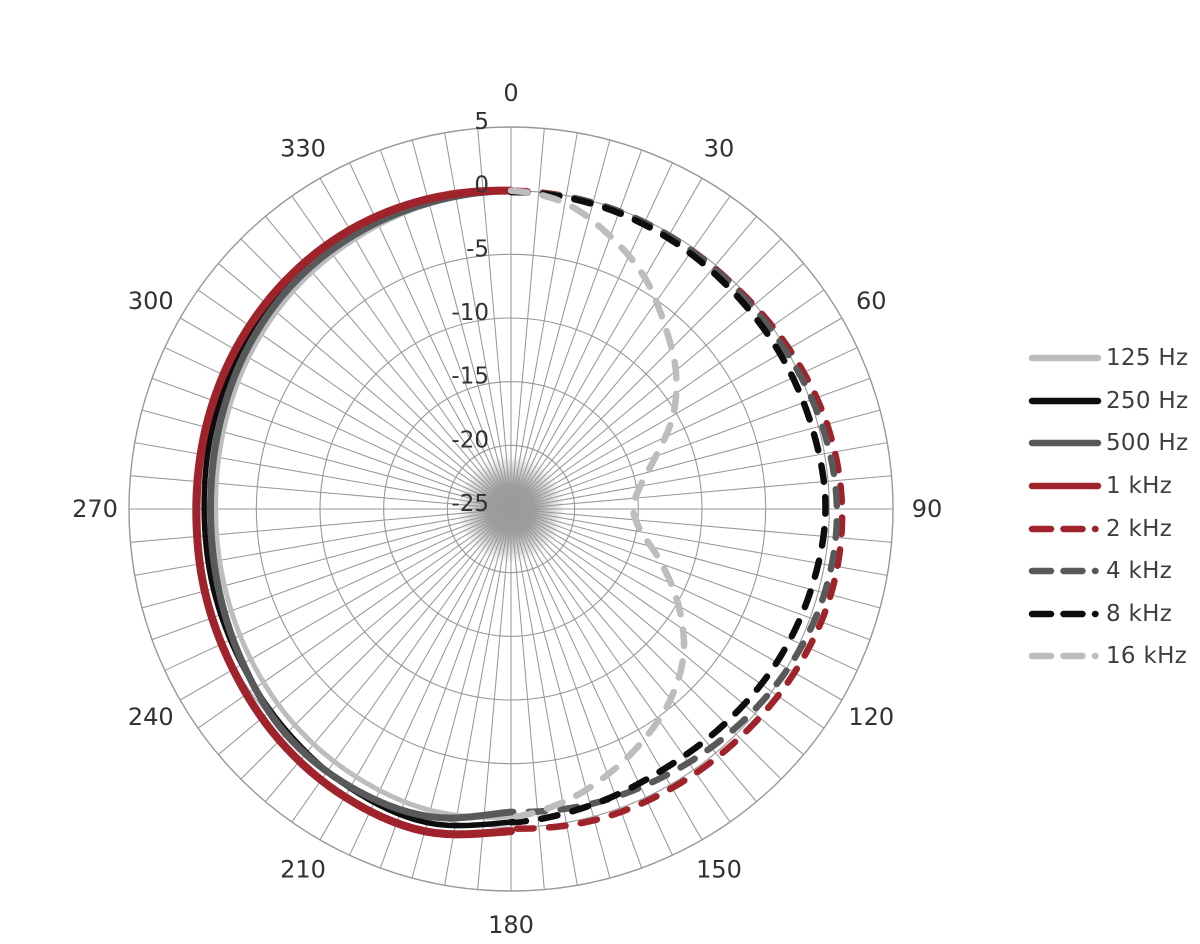 This screenshot has height=944, width=1200. I want to click on legend-item-500hz: 500 Hz, so click(1108, 443).